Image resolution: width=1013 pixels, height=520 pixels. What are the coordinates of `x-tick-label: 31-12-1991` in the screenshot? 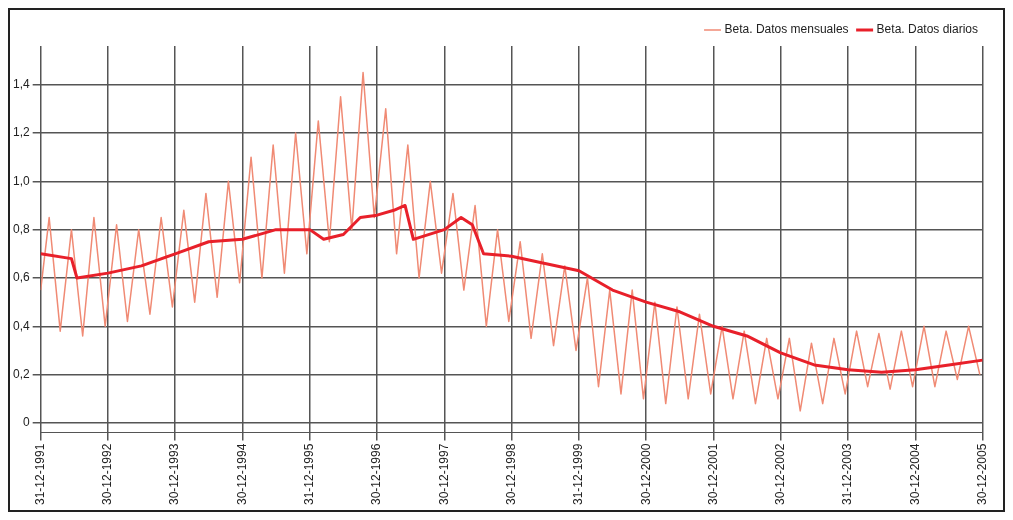 It's located at (39, 474).